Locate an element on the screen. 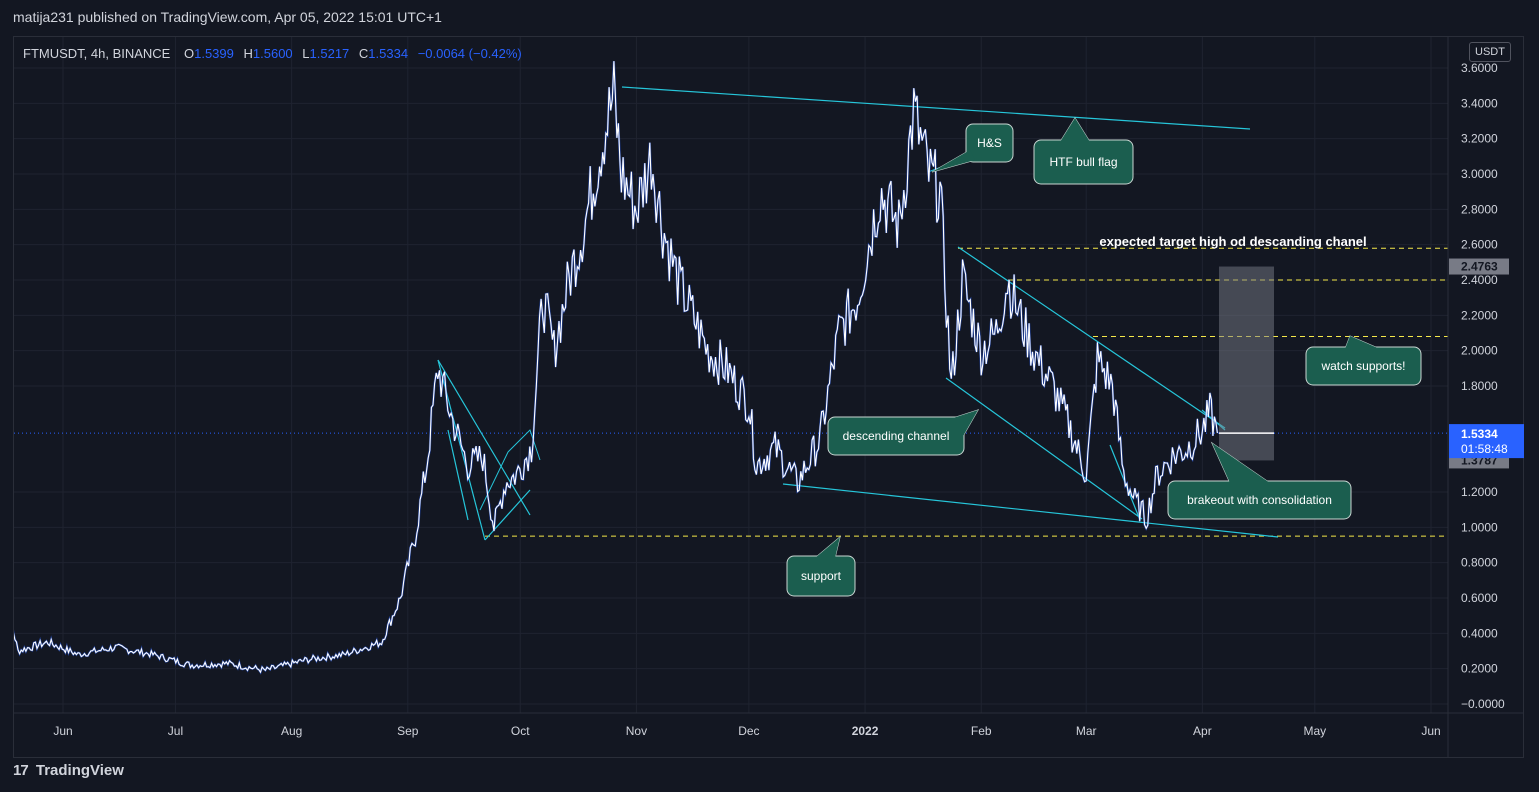  x-tick-label: Nov is located at coordinates (636, 731).